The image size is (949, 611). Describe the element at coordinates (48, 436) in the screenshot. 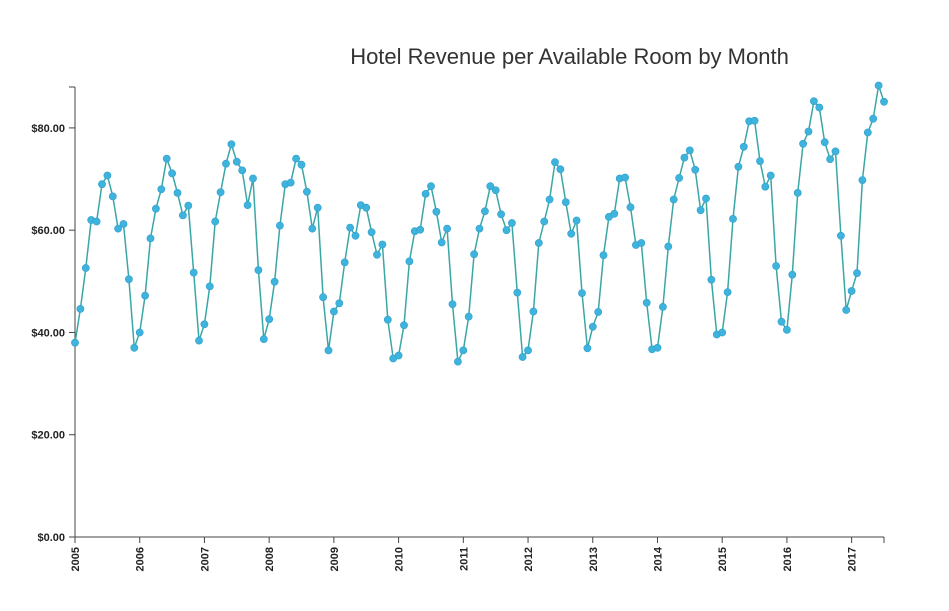

I see `y-tick-label: $20.00` at that location.